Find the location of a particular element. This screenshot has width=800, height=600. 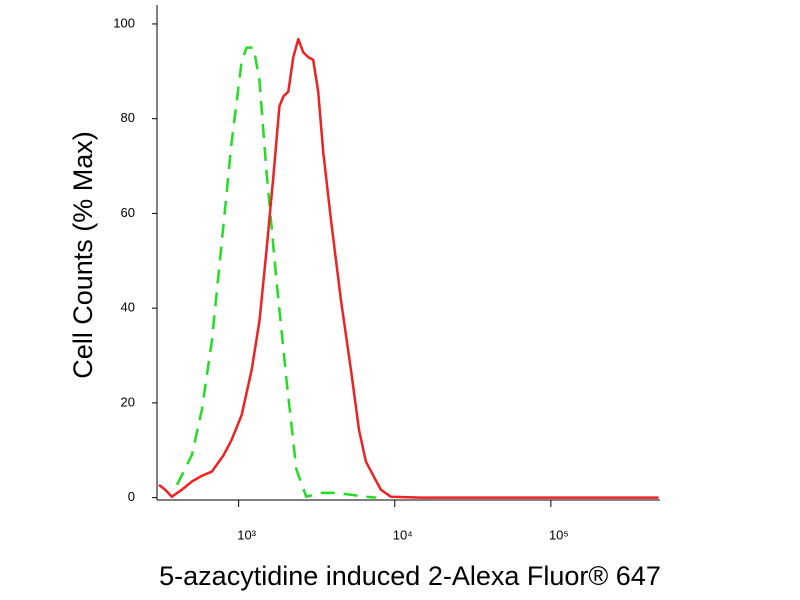

x-axis-label: 5-azacytidine induced 2-Alexa Fluor® 647 is located at coordinates (410, 576).